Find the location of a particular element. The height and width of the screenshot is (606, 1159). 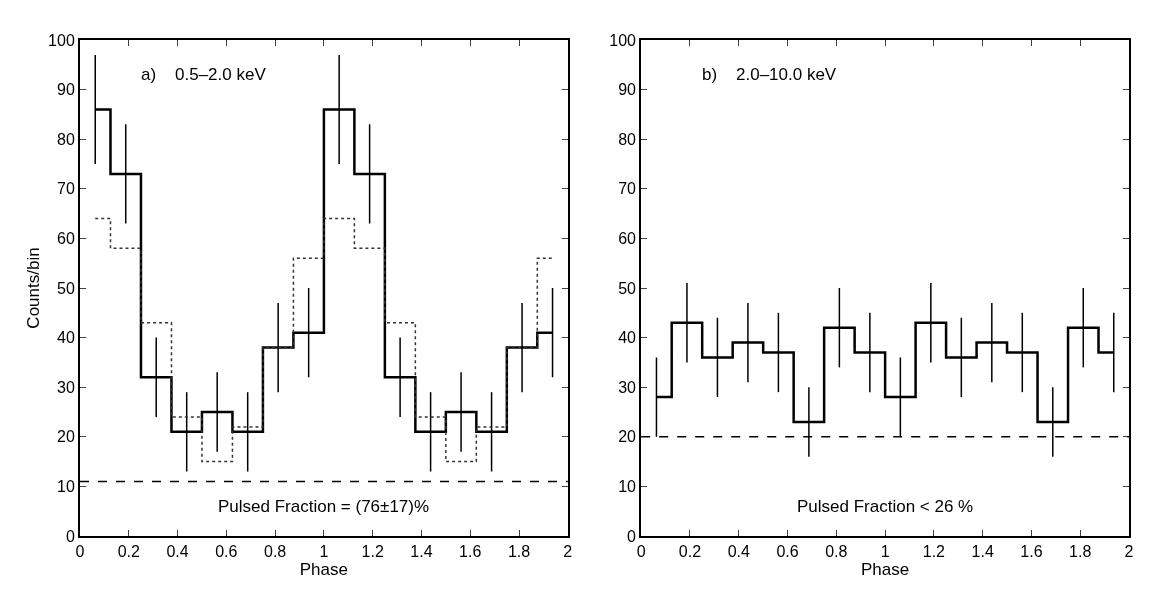

y-axis-title: Counts/bin is located at coordinates (34, 288).